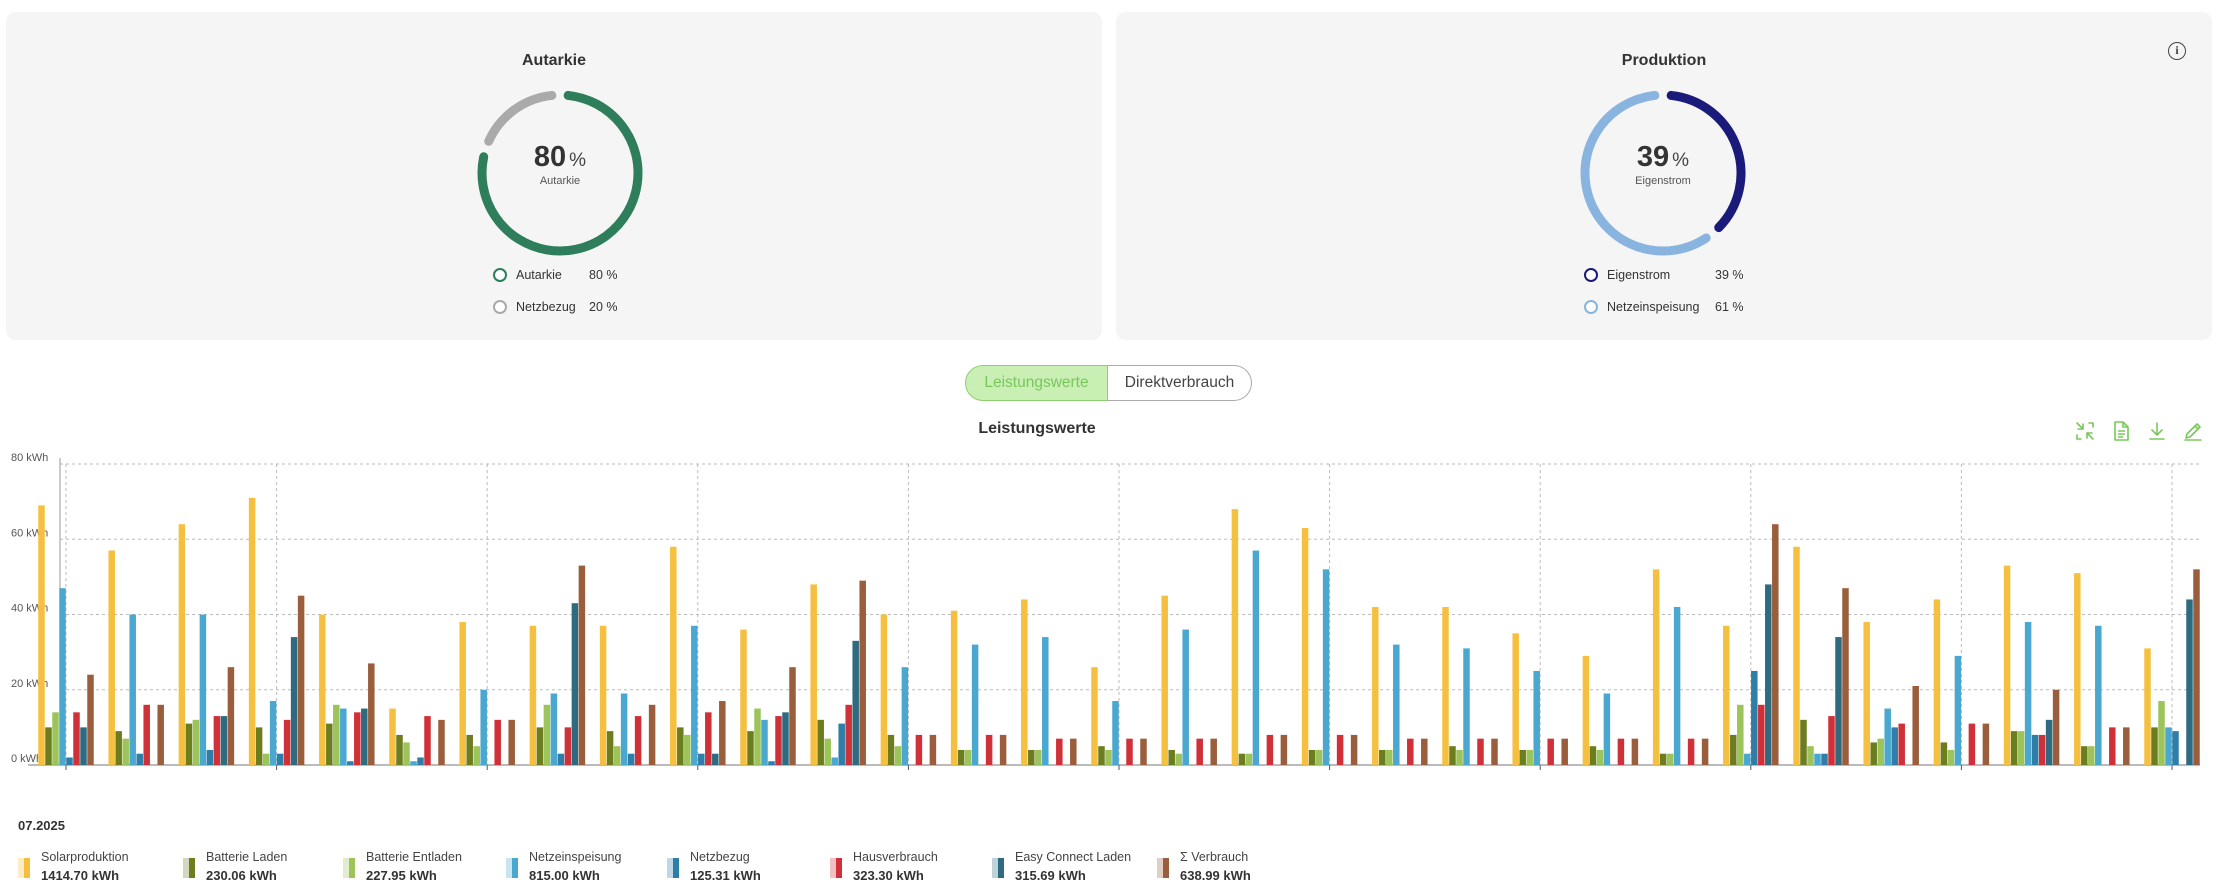 This screenshot has height=896, width=2221. I want to click on autarkie-dot-icon, so click(500, 275).